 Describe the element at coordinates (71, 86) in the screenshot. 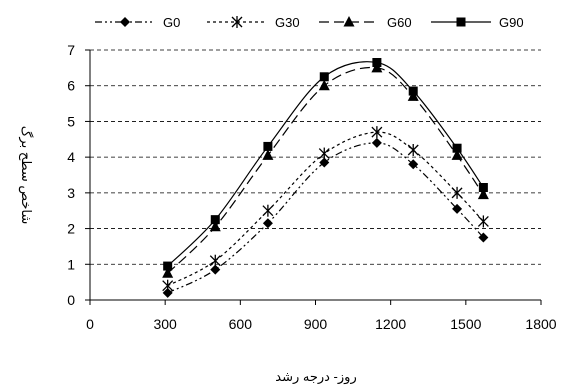

I see `y-tick-label: 6` at that location.